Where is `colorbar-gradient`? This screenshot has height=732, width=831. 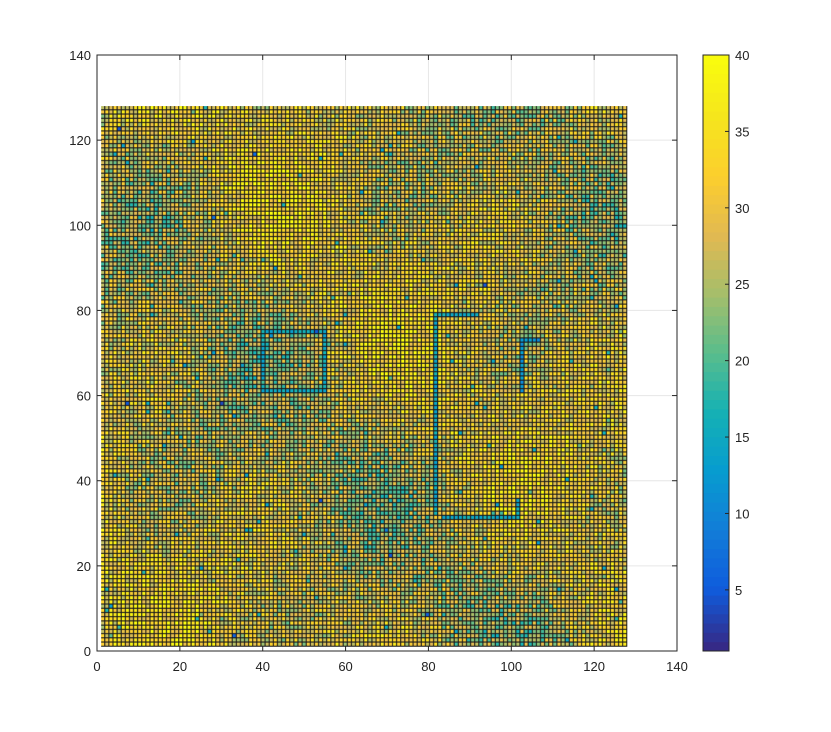
colorbar-gradient is located at coordinates (716, 353).